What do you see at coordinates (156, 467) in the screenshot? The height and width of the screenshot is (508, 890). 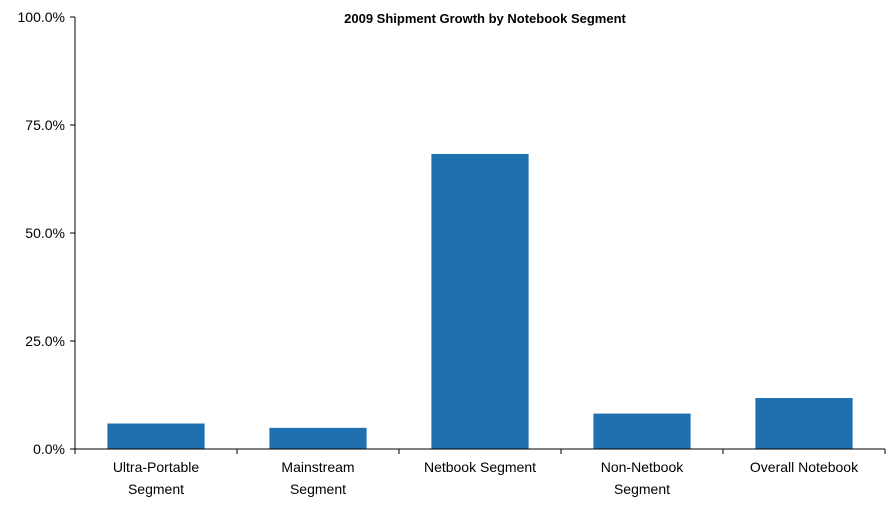 I see `x-tick-label: Ultra-Portable` at bounding box center [156, 467].